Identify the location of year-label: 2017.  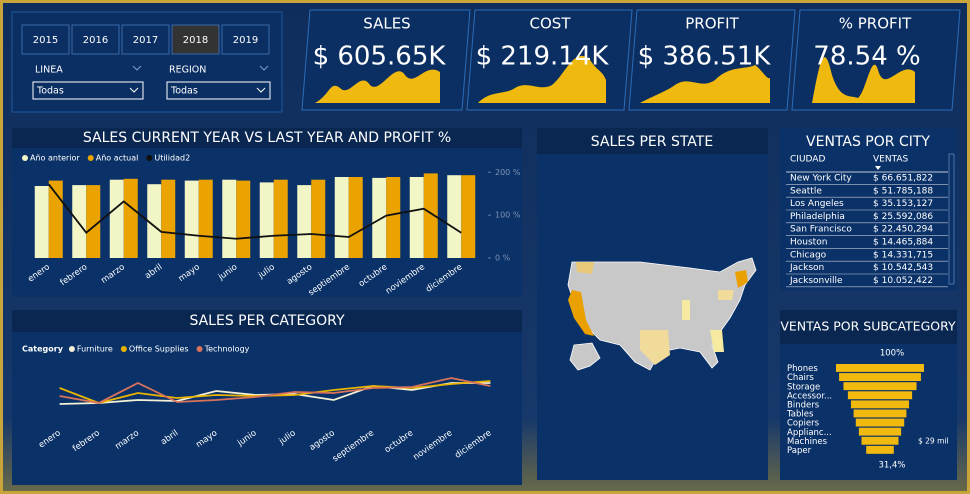
(145, 40).